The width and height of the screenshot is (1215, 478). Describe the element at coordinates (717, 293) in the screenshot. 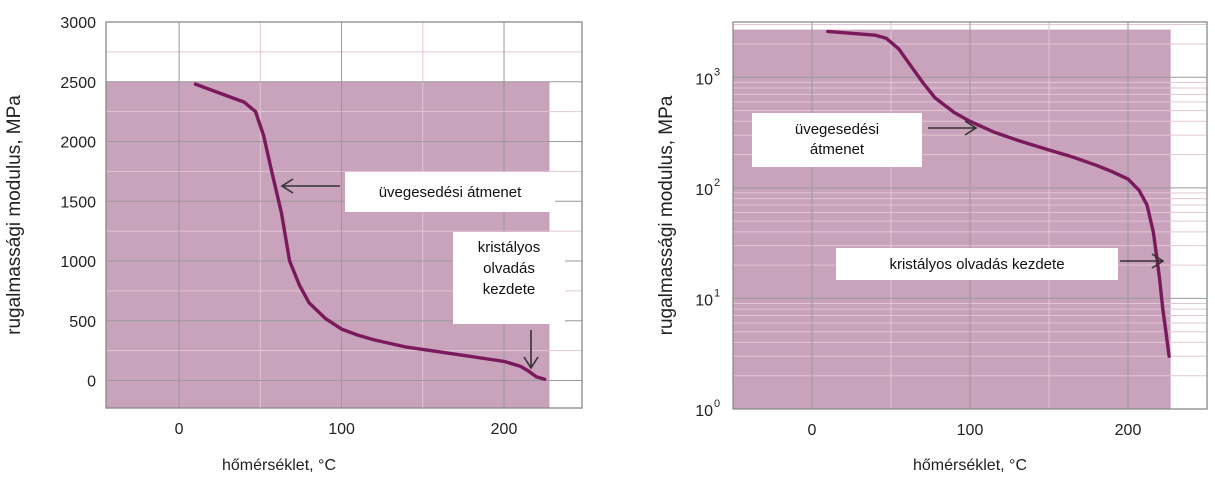

I see `y-tick-exponent: 1` at that location.